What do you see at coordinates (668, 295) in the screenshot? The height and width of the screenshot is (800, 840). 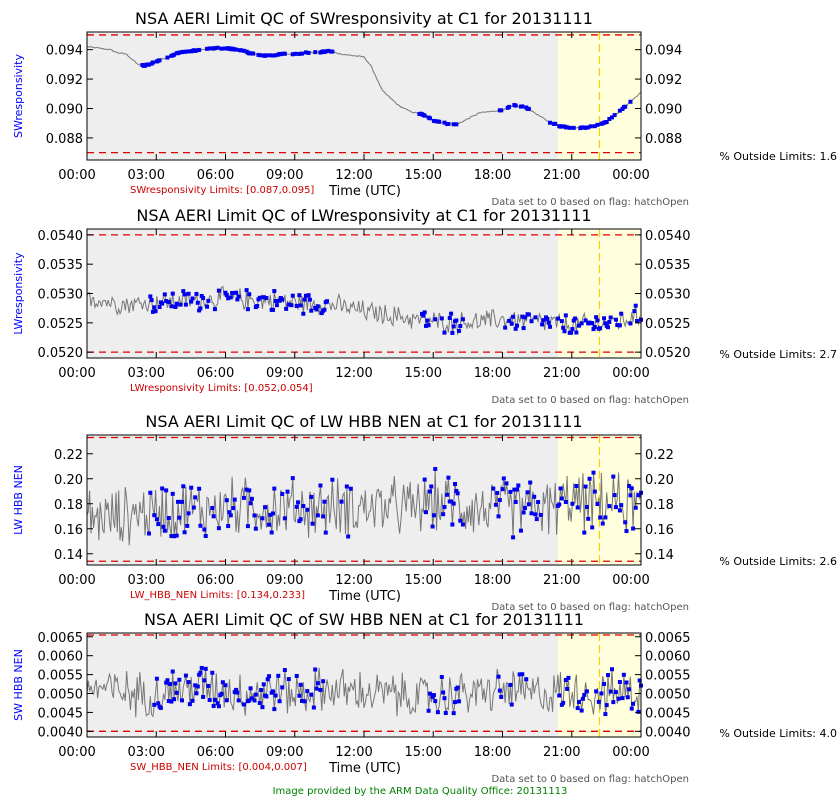 I see `y-tick-label-right: 0.0530` at bounding box center [668, 295].